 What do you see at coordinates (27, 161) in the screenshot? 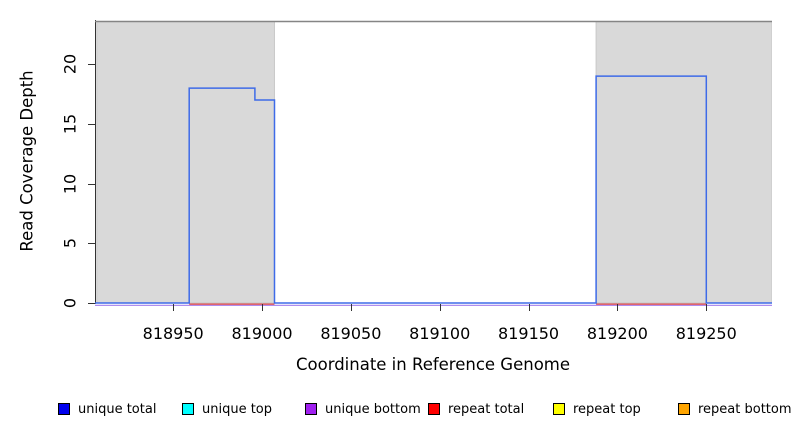
I see `y-axis-title: Read Coverage Depth` at bounding box center [27, 161].